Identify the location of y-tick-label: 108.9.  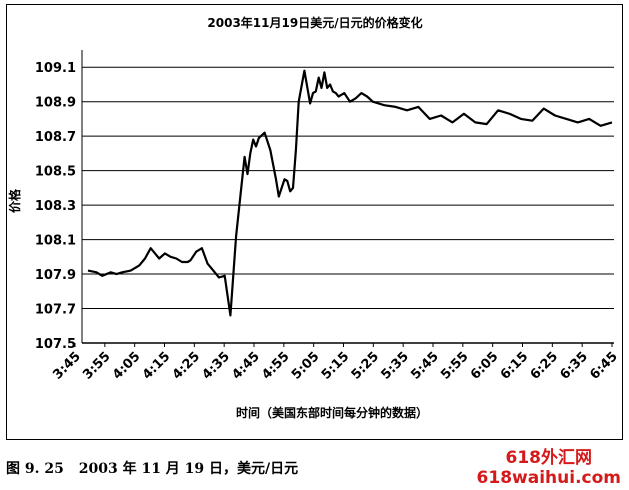
(55, 103).